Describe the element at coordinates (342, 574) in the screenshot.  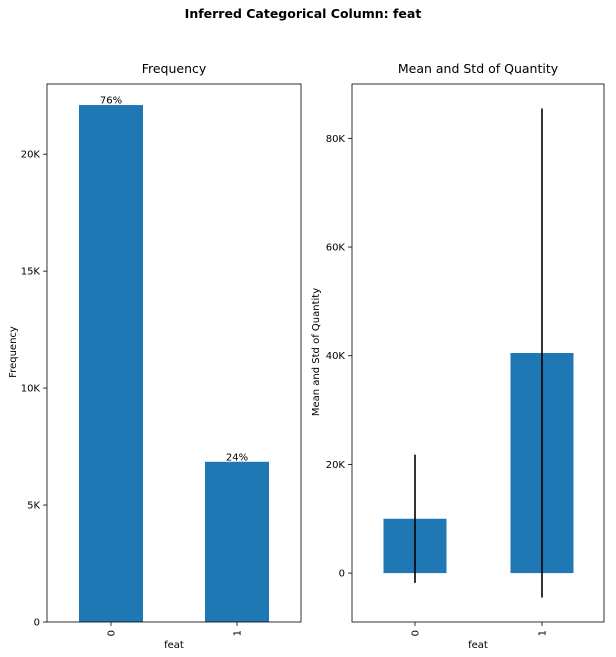
I see `mean-std-ytick-label: 0` at that location.